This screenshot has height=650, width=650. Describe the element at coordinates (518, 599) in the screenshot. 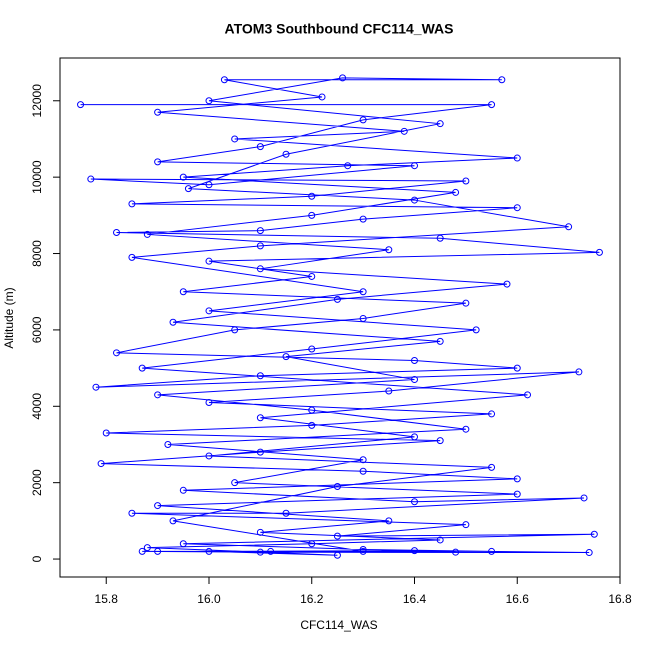

I see `x-tick-label: 16.6` at that location.